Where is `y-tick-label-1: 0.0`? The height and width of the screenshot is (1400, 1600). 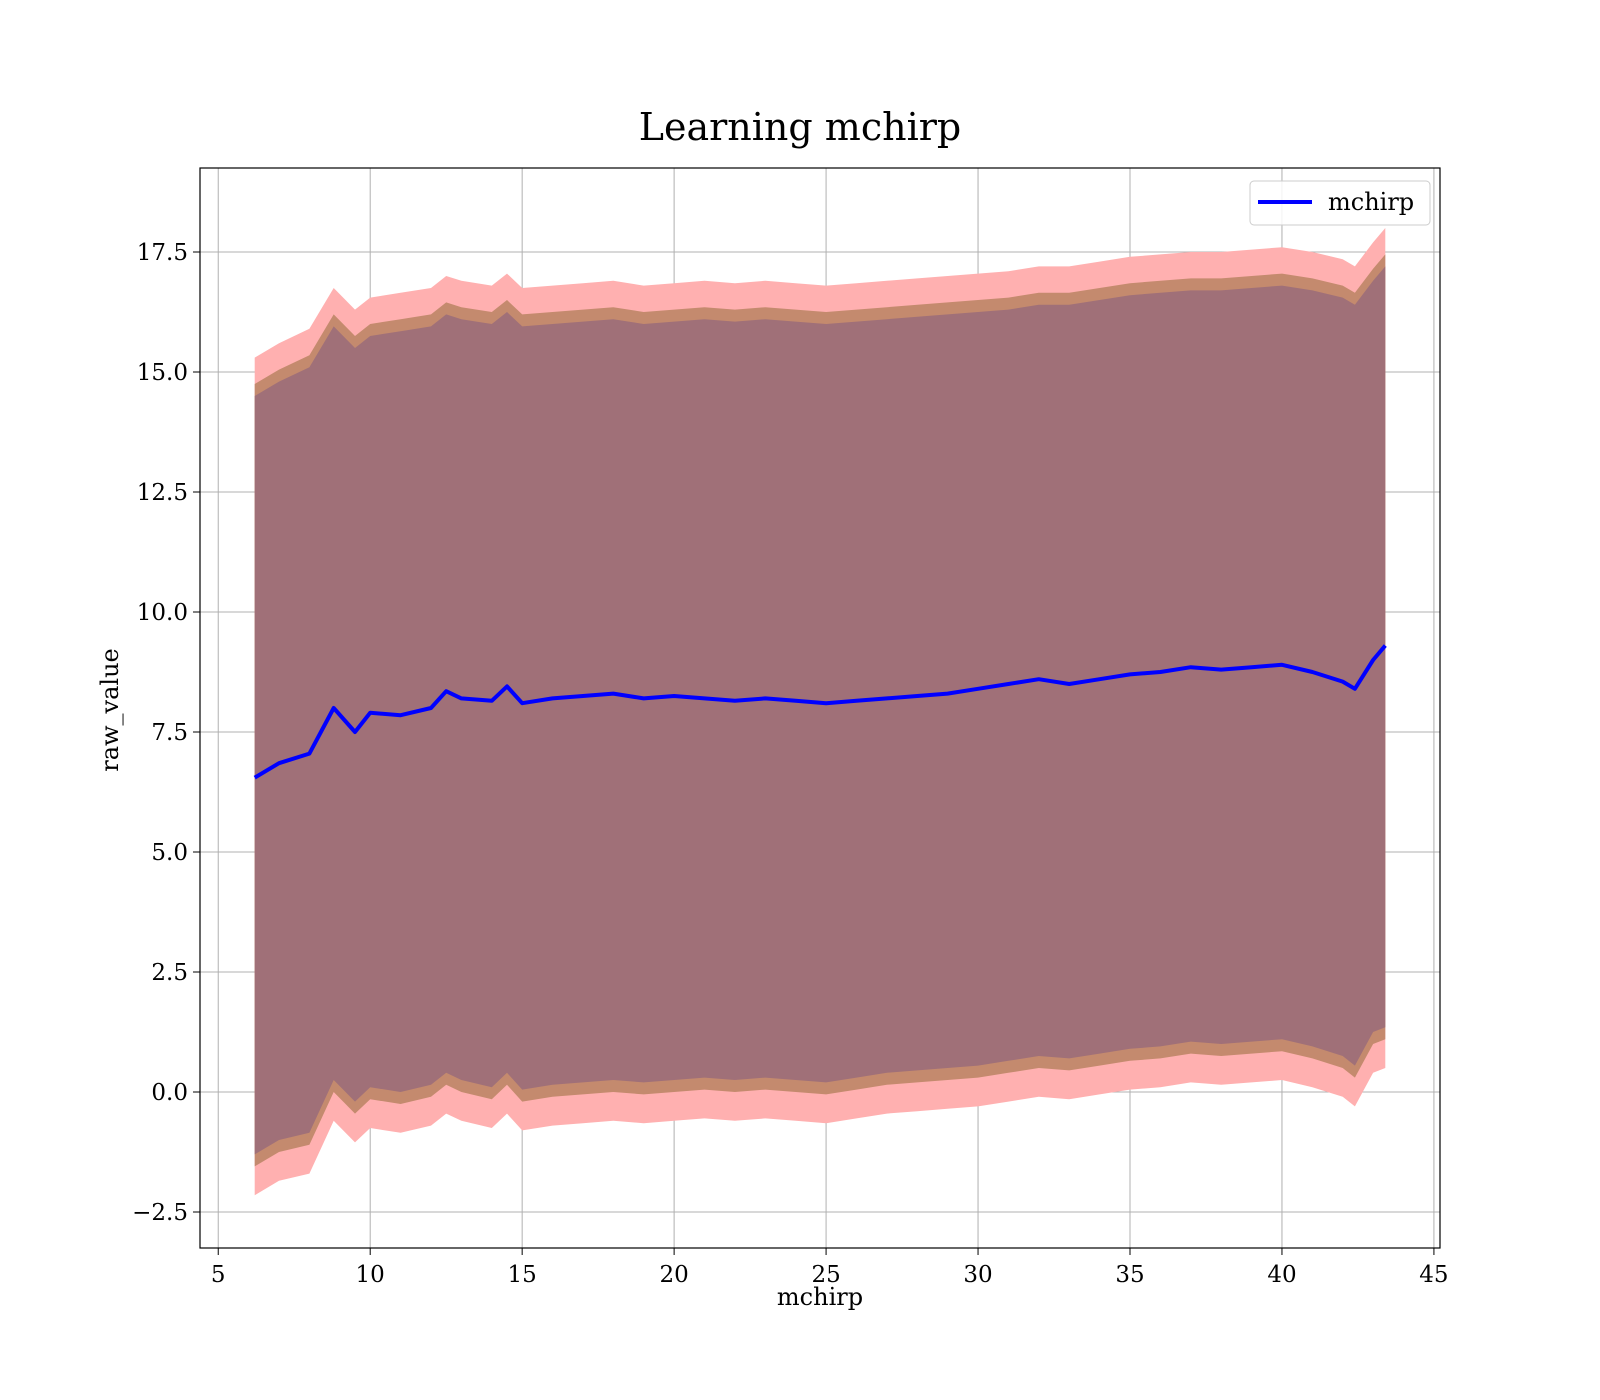 y-tick-label-1: 0.0 is located at coordinates (169, 1093).